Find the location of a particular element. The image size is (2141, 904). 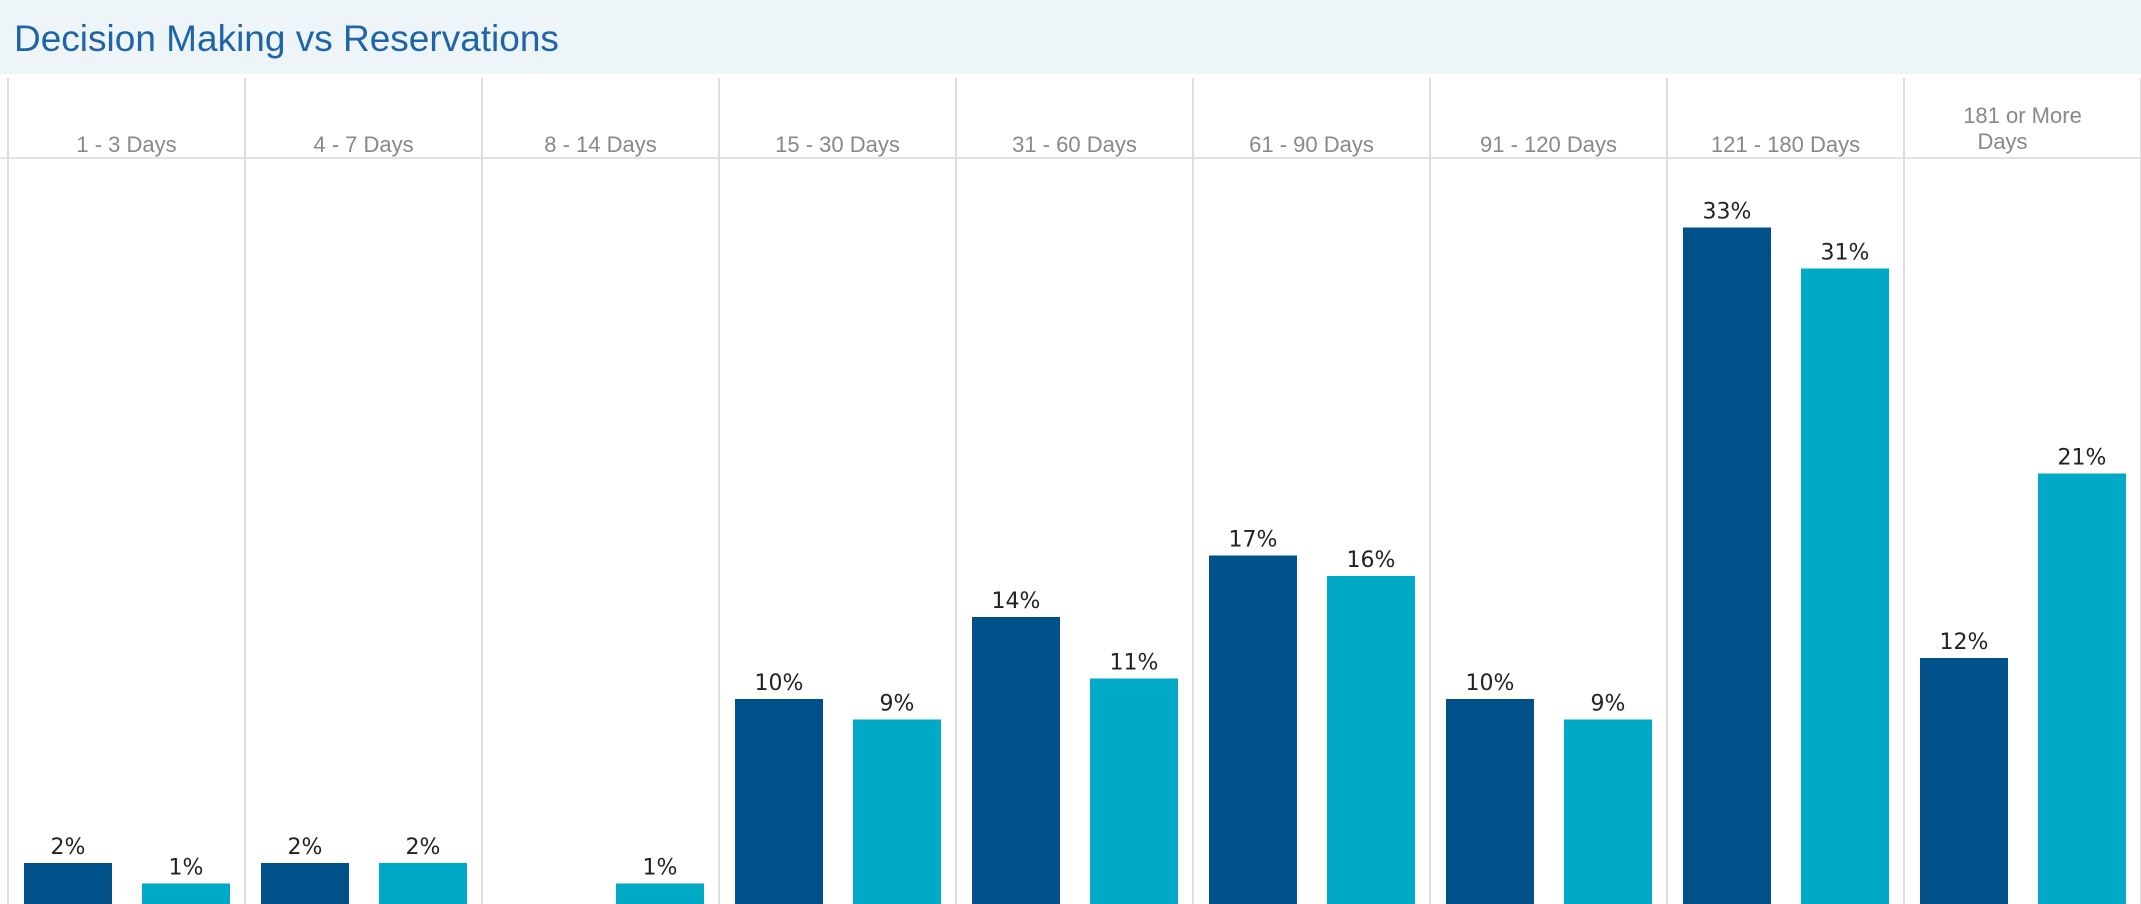

data-label: 12% is located at coordinates (1964, 642).